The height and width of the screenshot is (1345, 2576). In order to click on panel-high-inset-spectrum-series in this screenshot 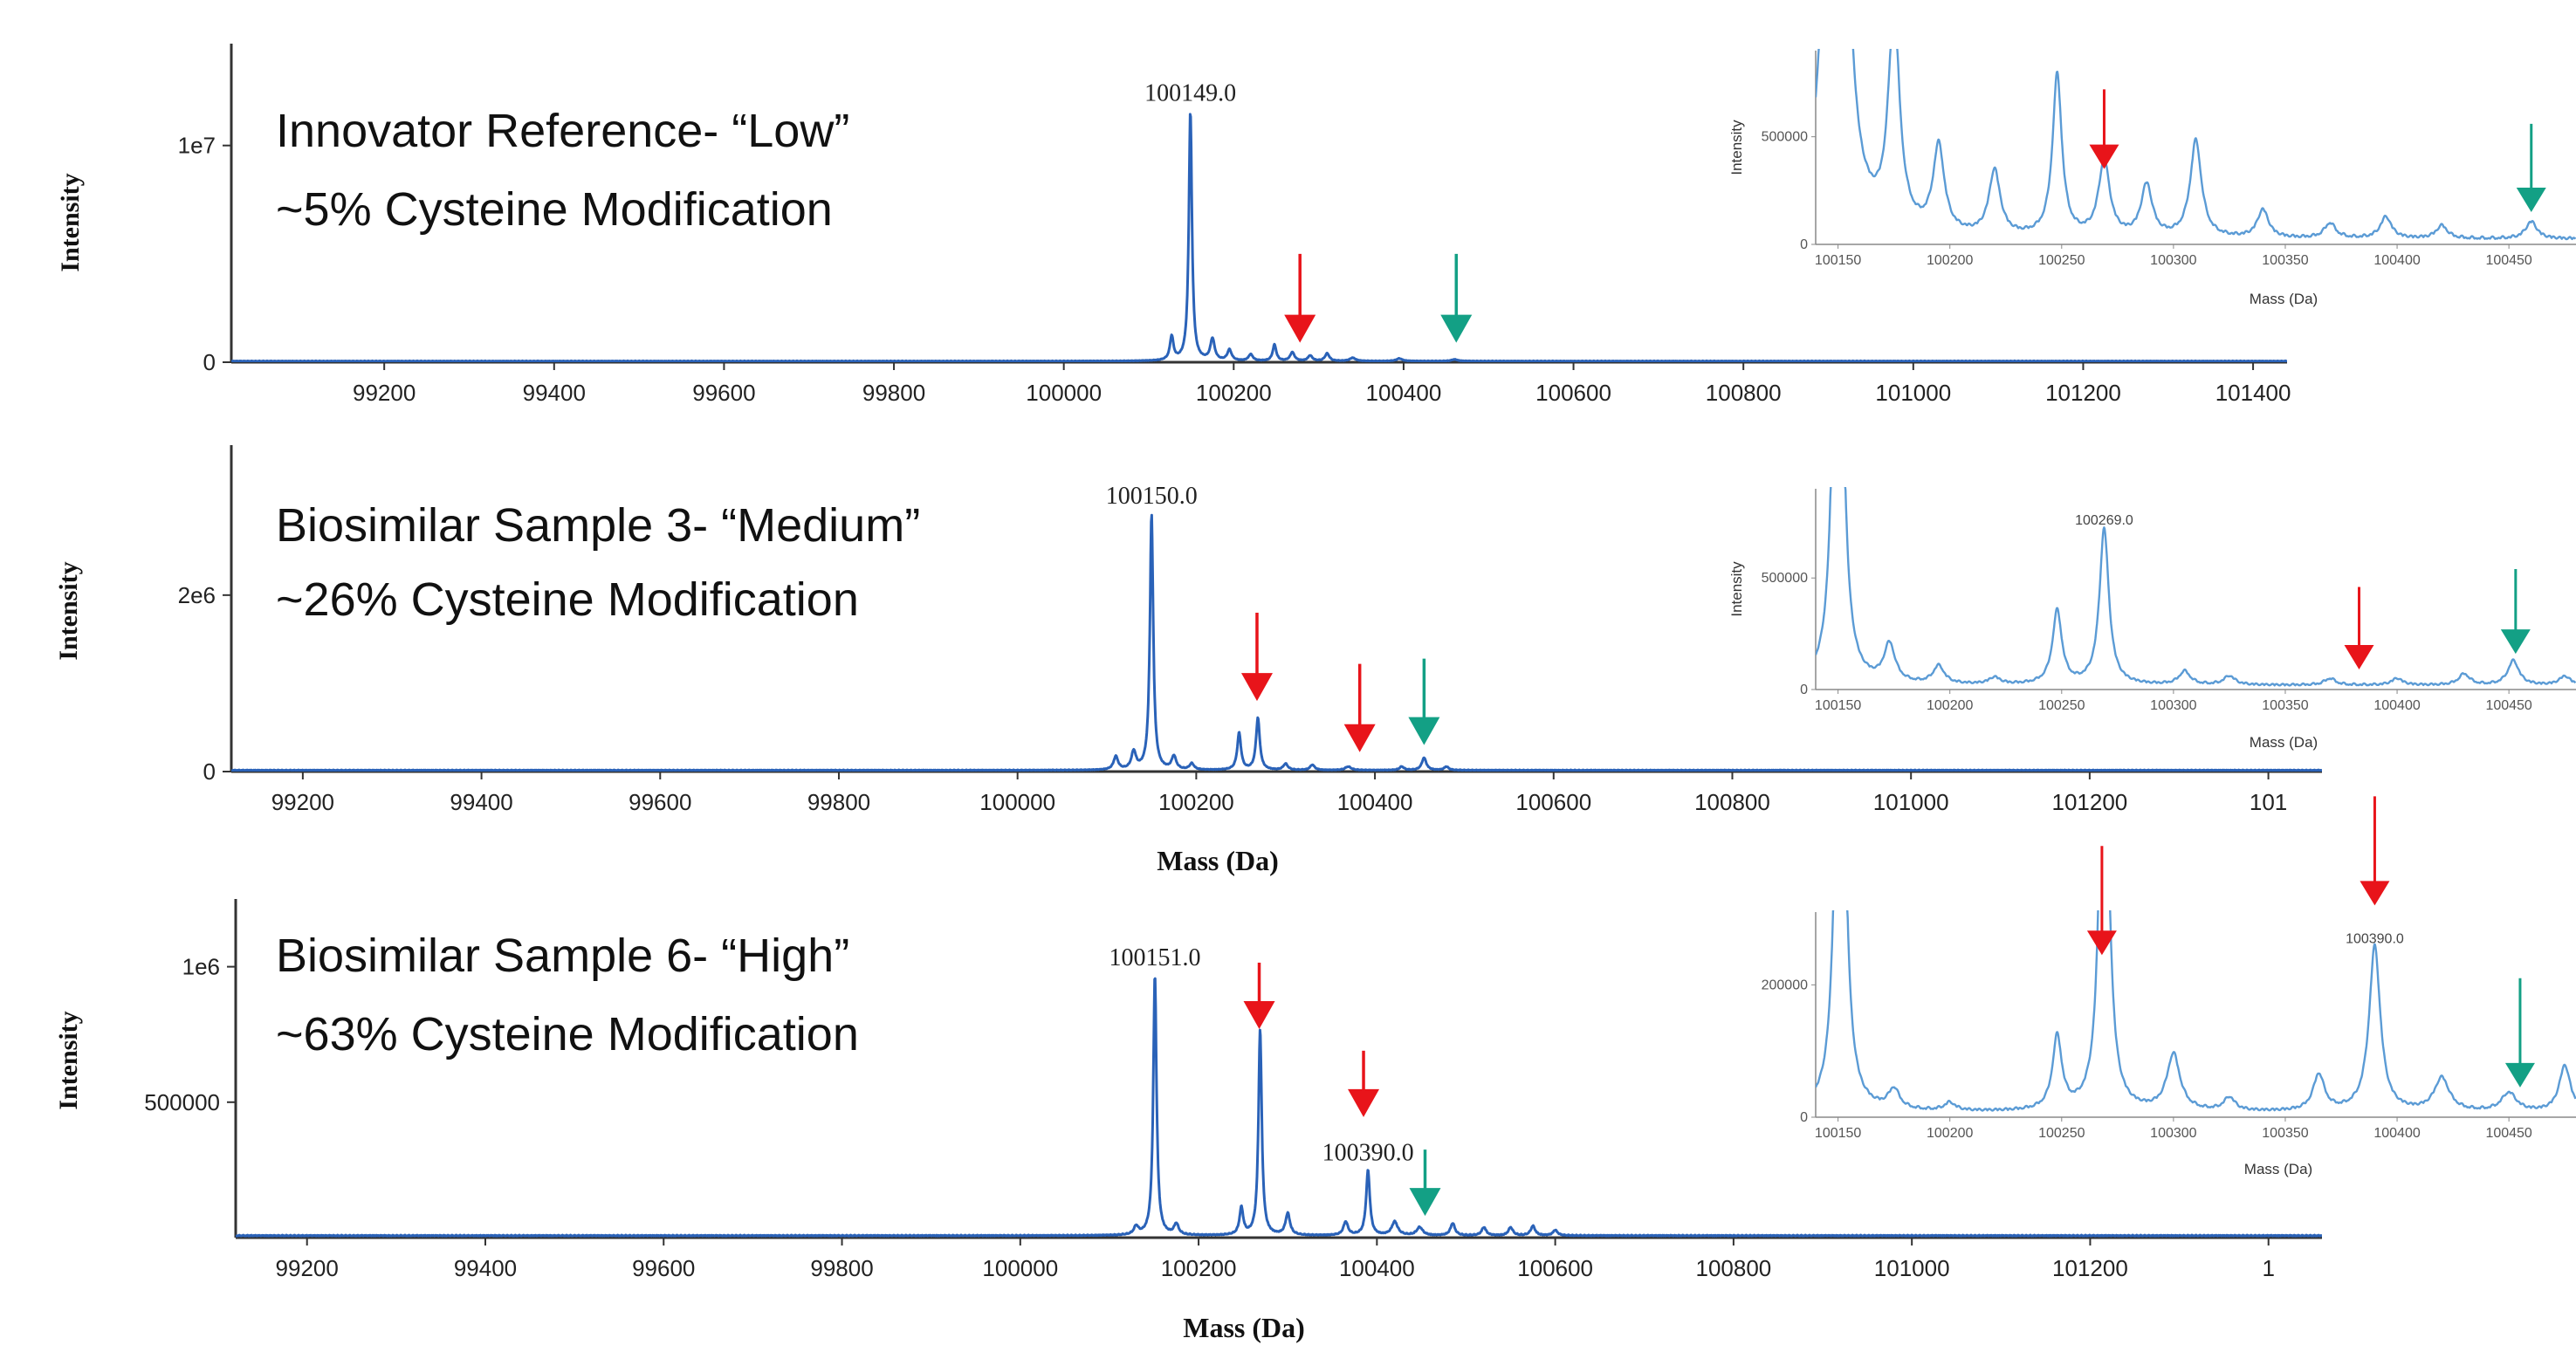, I will do `click(2196, 1011)`.